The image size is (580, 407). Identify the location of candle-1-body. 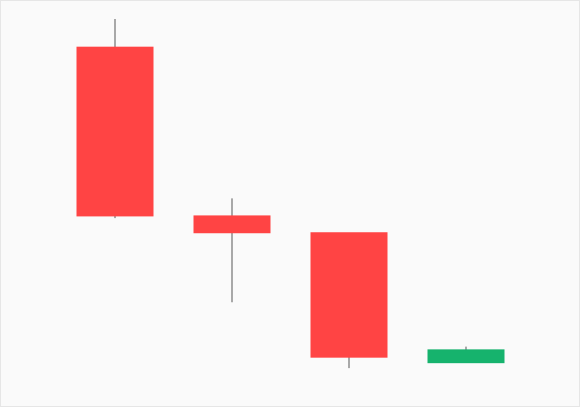
(115, 131).